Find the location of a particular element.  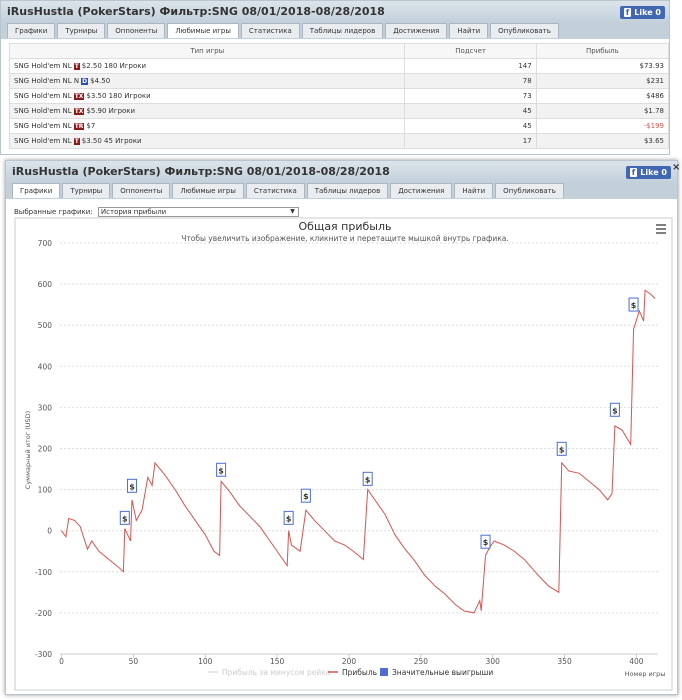

legend-label: Прибыль за минусом рейка is located at coordinates (276, 672).